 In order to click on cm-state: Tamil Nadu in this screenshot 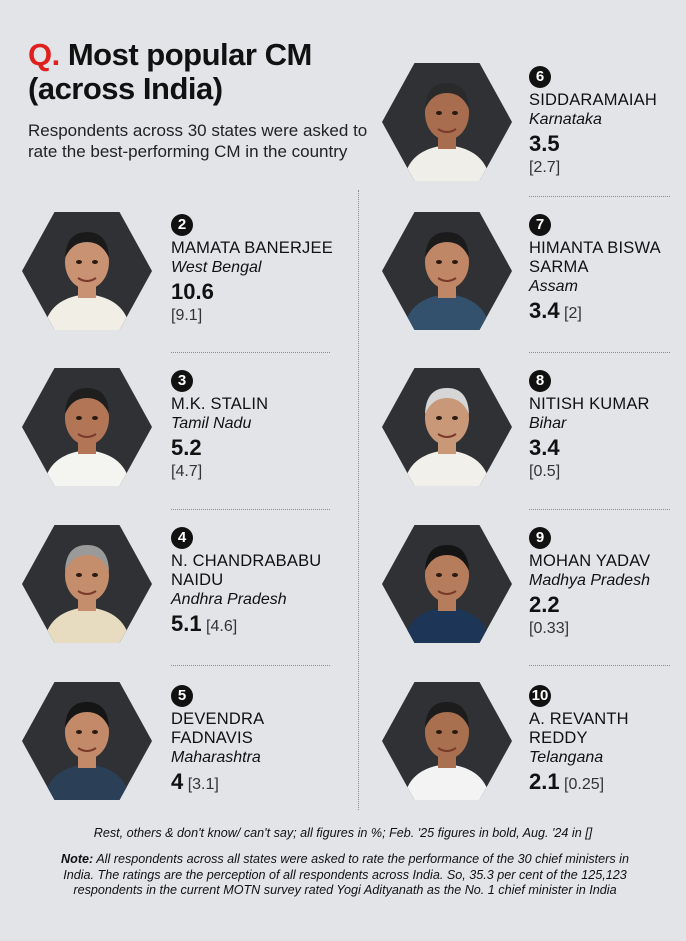, I will do `click(211, 423)`.